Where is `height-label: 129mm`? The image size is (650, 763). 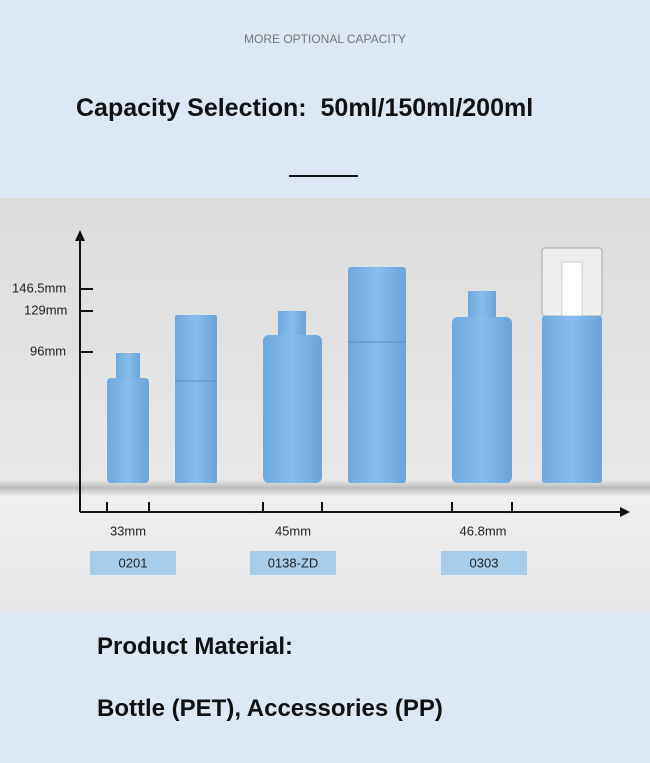
height-label: 129mm is located at coordinates (45, 309).